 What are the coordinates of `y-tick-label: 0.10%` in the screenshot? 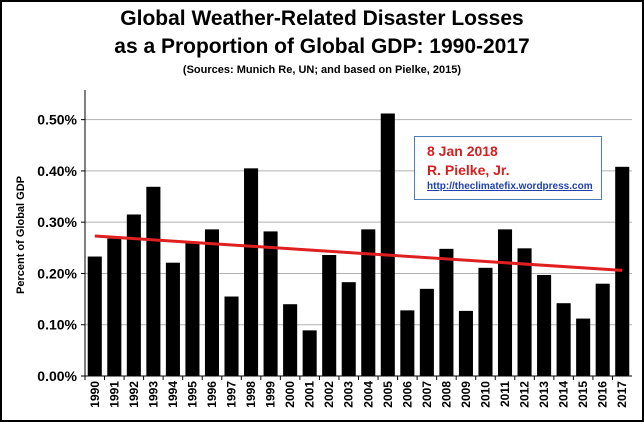 It's located at (57, 325).